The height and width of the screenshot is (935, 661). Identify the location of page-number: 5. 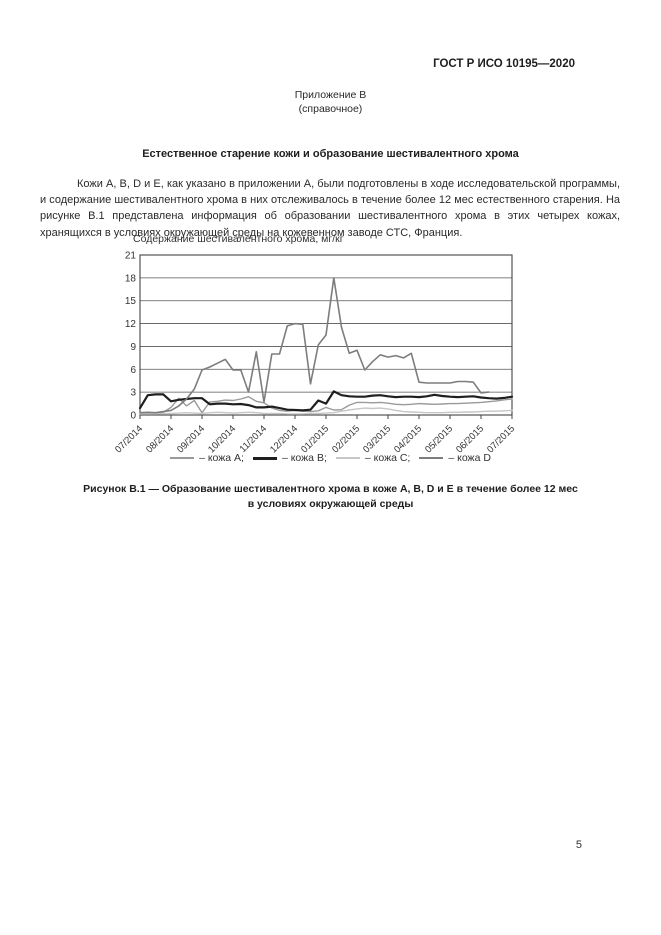
(578, 845).